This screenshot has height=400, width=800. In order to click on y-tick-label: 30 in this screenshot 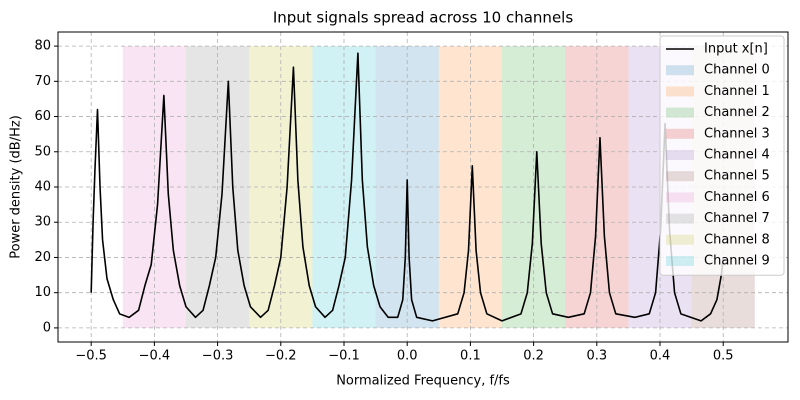, I will do `click(42, 222)`.